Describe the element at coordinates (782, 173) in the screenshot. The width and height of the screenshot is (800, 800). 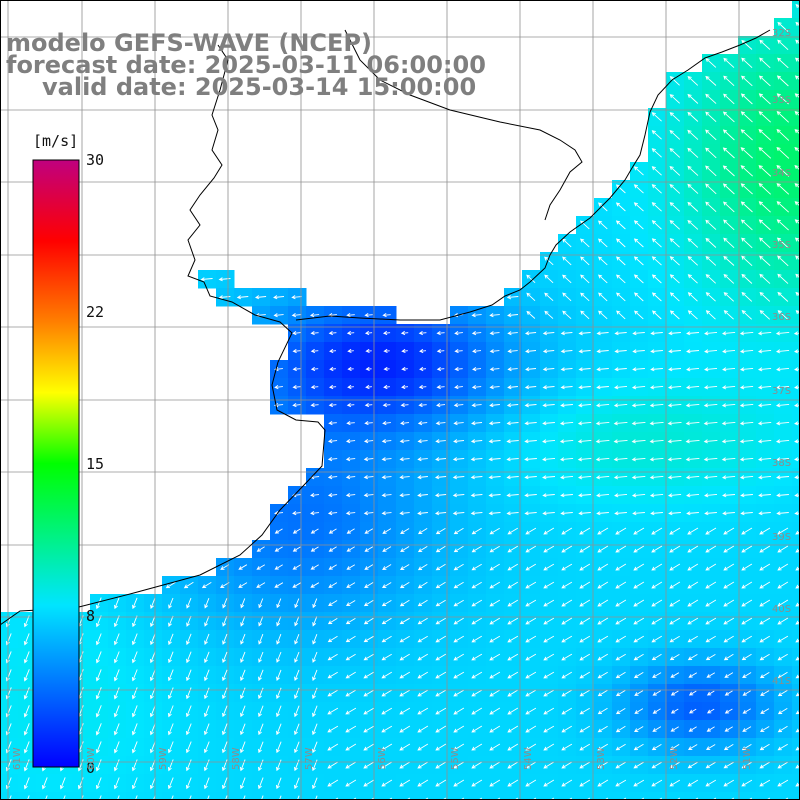
I see `lat-label-34s: 34S` at that location.